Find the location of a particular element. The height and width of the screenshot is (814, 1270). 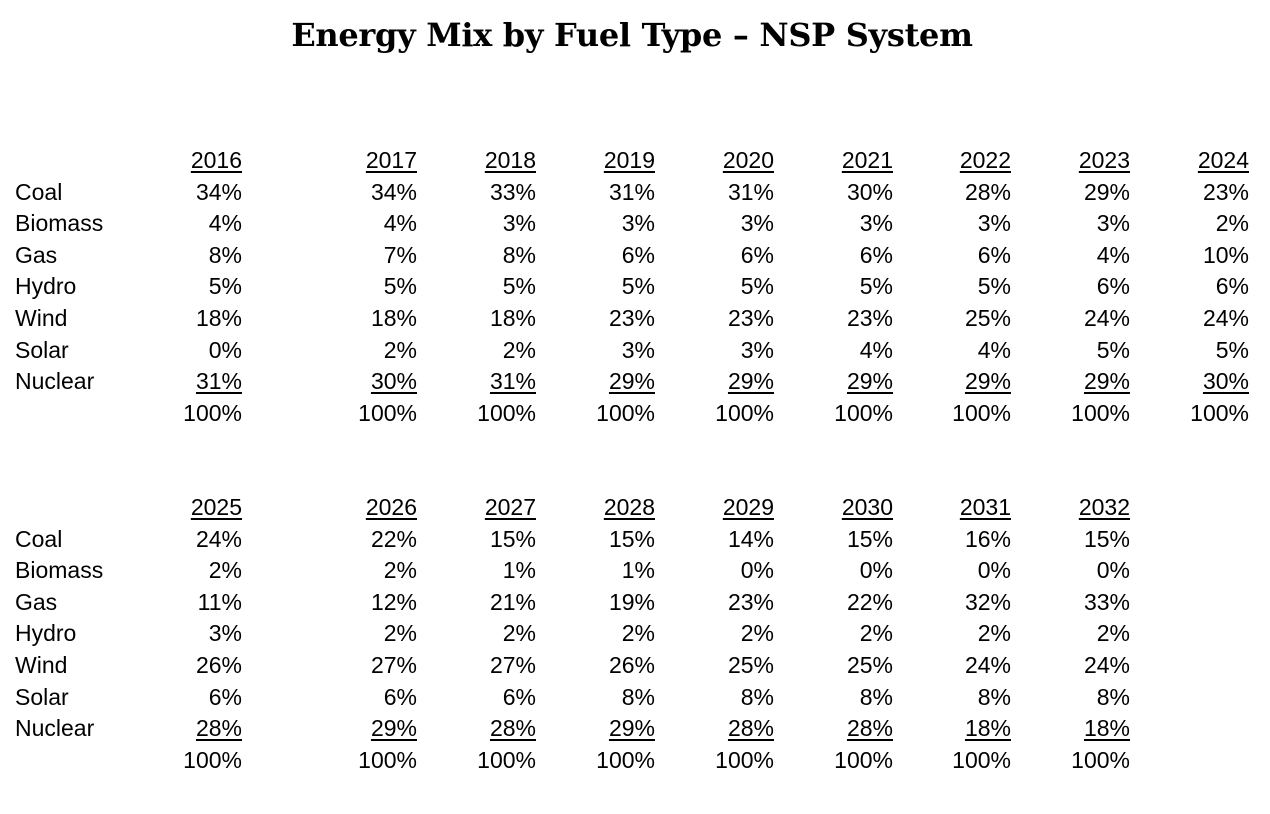

value-cell-coal: 14% is located at coordinates (750, 538).